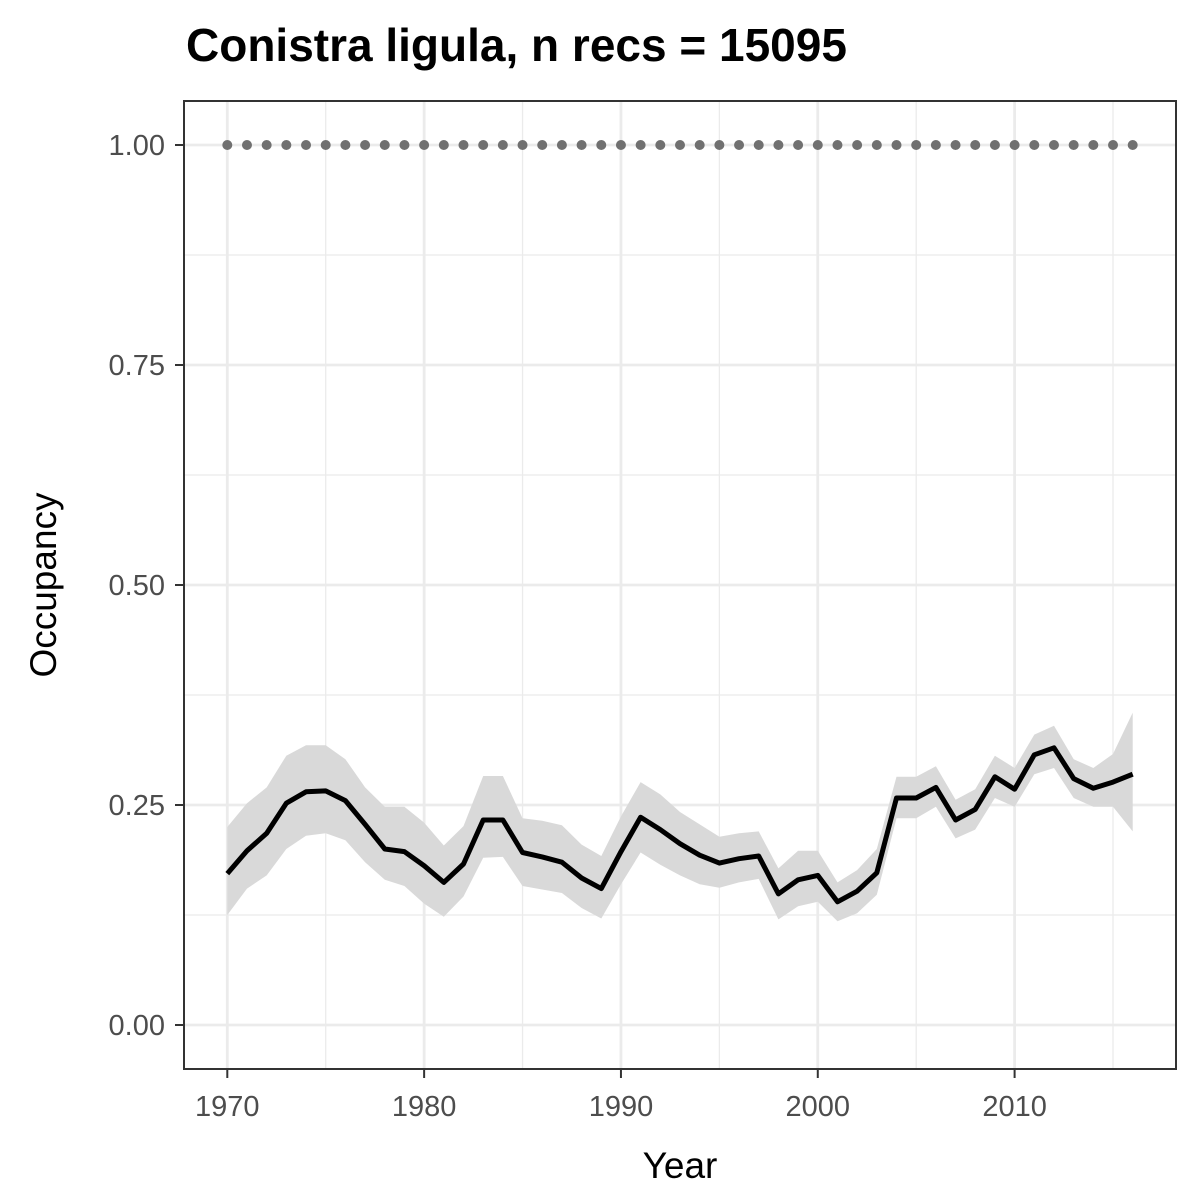 The image size is (1200, 1200). What do you see at coordinates (137, 586) in the screenshot?
I see `y-tick-label: 0.50` at bounding box center [137, 586].